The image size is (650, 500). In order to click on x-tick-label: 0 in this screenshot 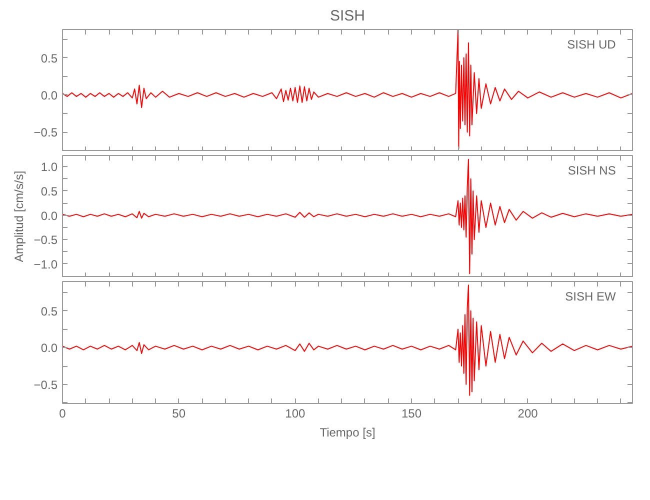, I will do `click(62, 413)`.